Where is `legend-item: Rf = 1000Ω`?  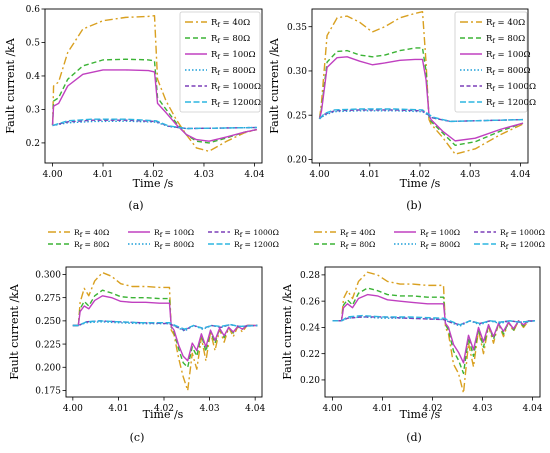 legend-item: Rf = 1000Ω is located at coordinates (243, 233).